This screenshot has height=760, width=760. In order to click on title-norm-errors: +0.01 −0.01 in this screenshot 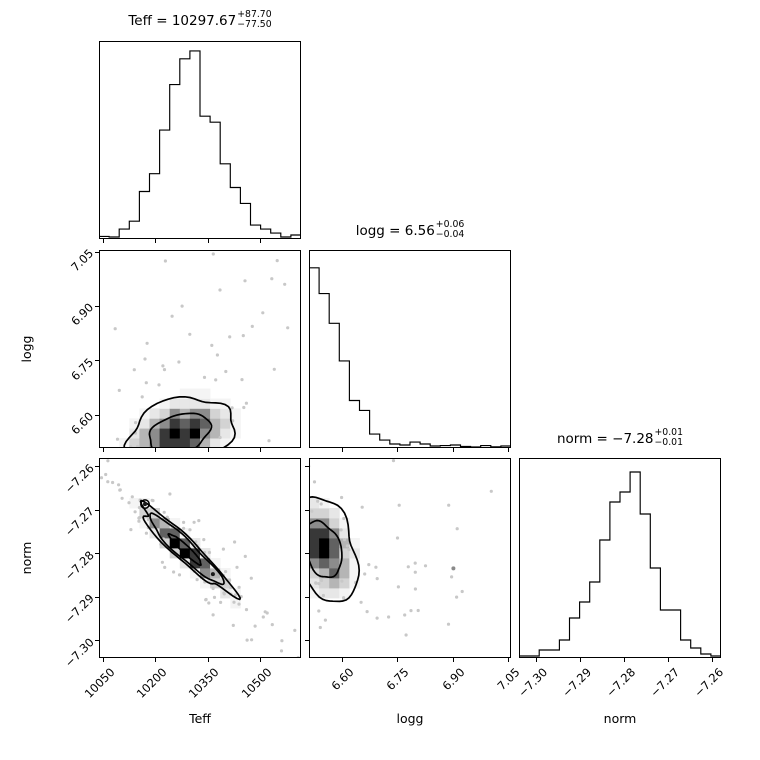, I will do `click(669, 438)`.